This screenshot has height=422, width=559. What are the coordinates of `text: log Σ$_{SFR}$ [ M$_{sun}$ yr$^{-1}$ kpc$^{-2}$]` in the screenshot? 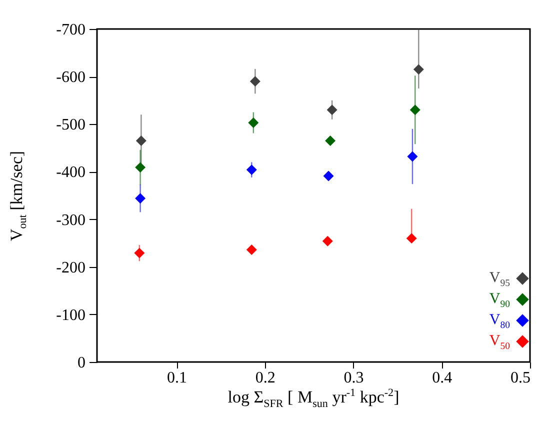 It's located at (314, 398).